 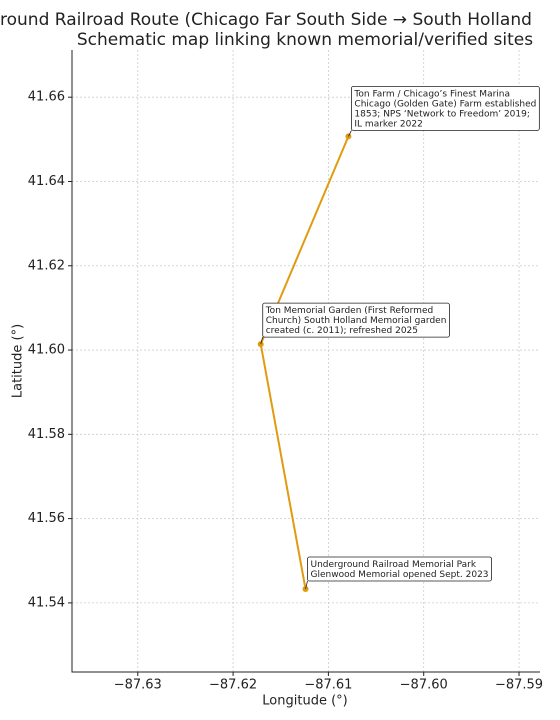 What do you see at coordinates (394, 565) in the screenshot?
I see `annotation-text: Underground Railroad Memorial Park` at bounding box center [394, 565].